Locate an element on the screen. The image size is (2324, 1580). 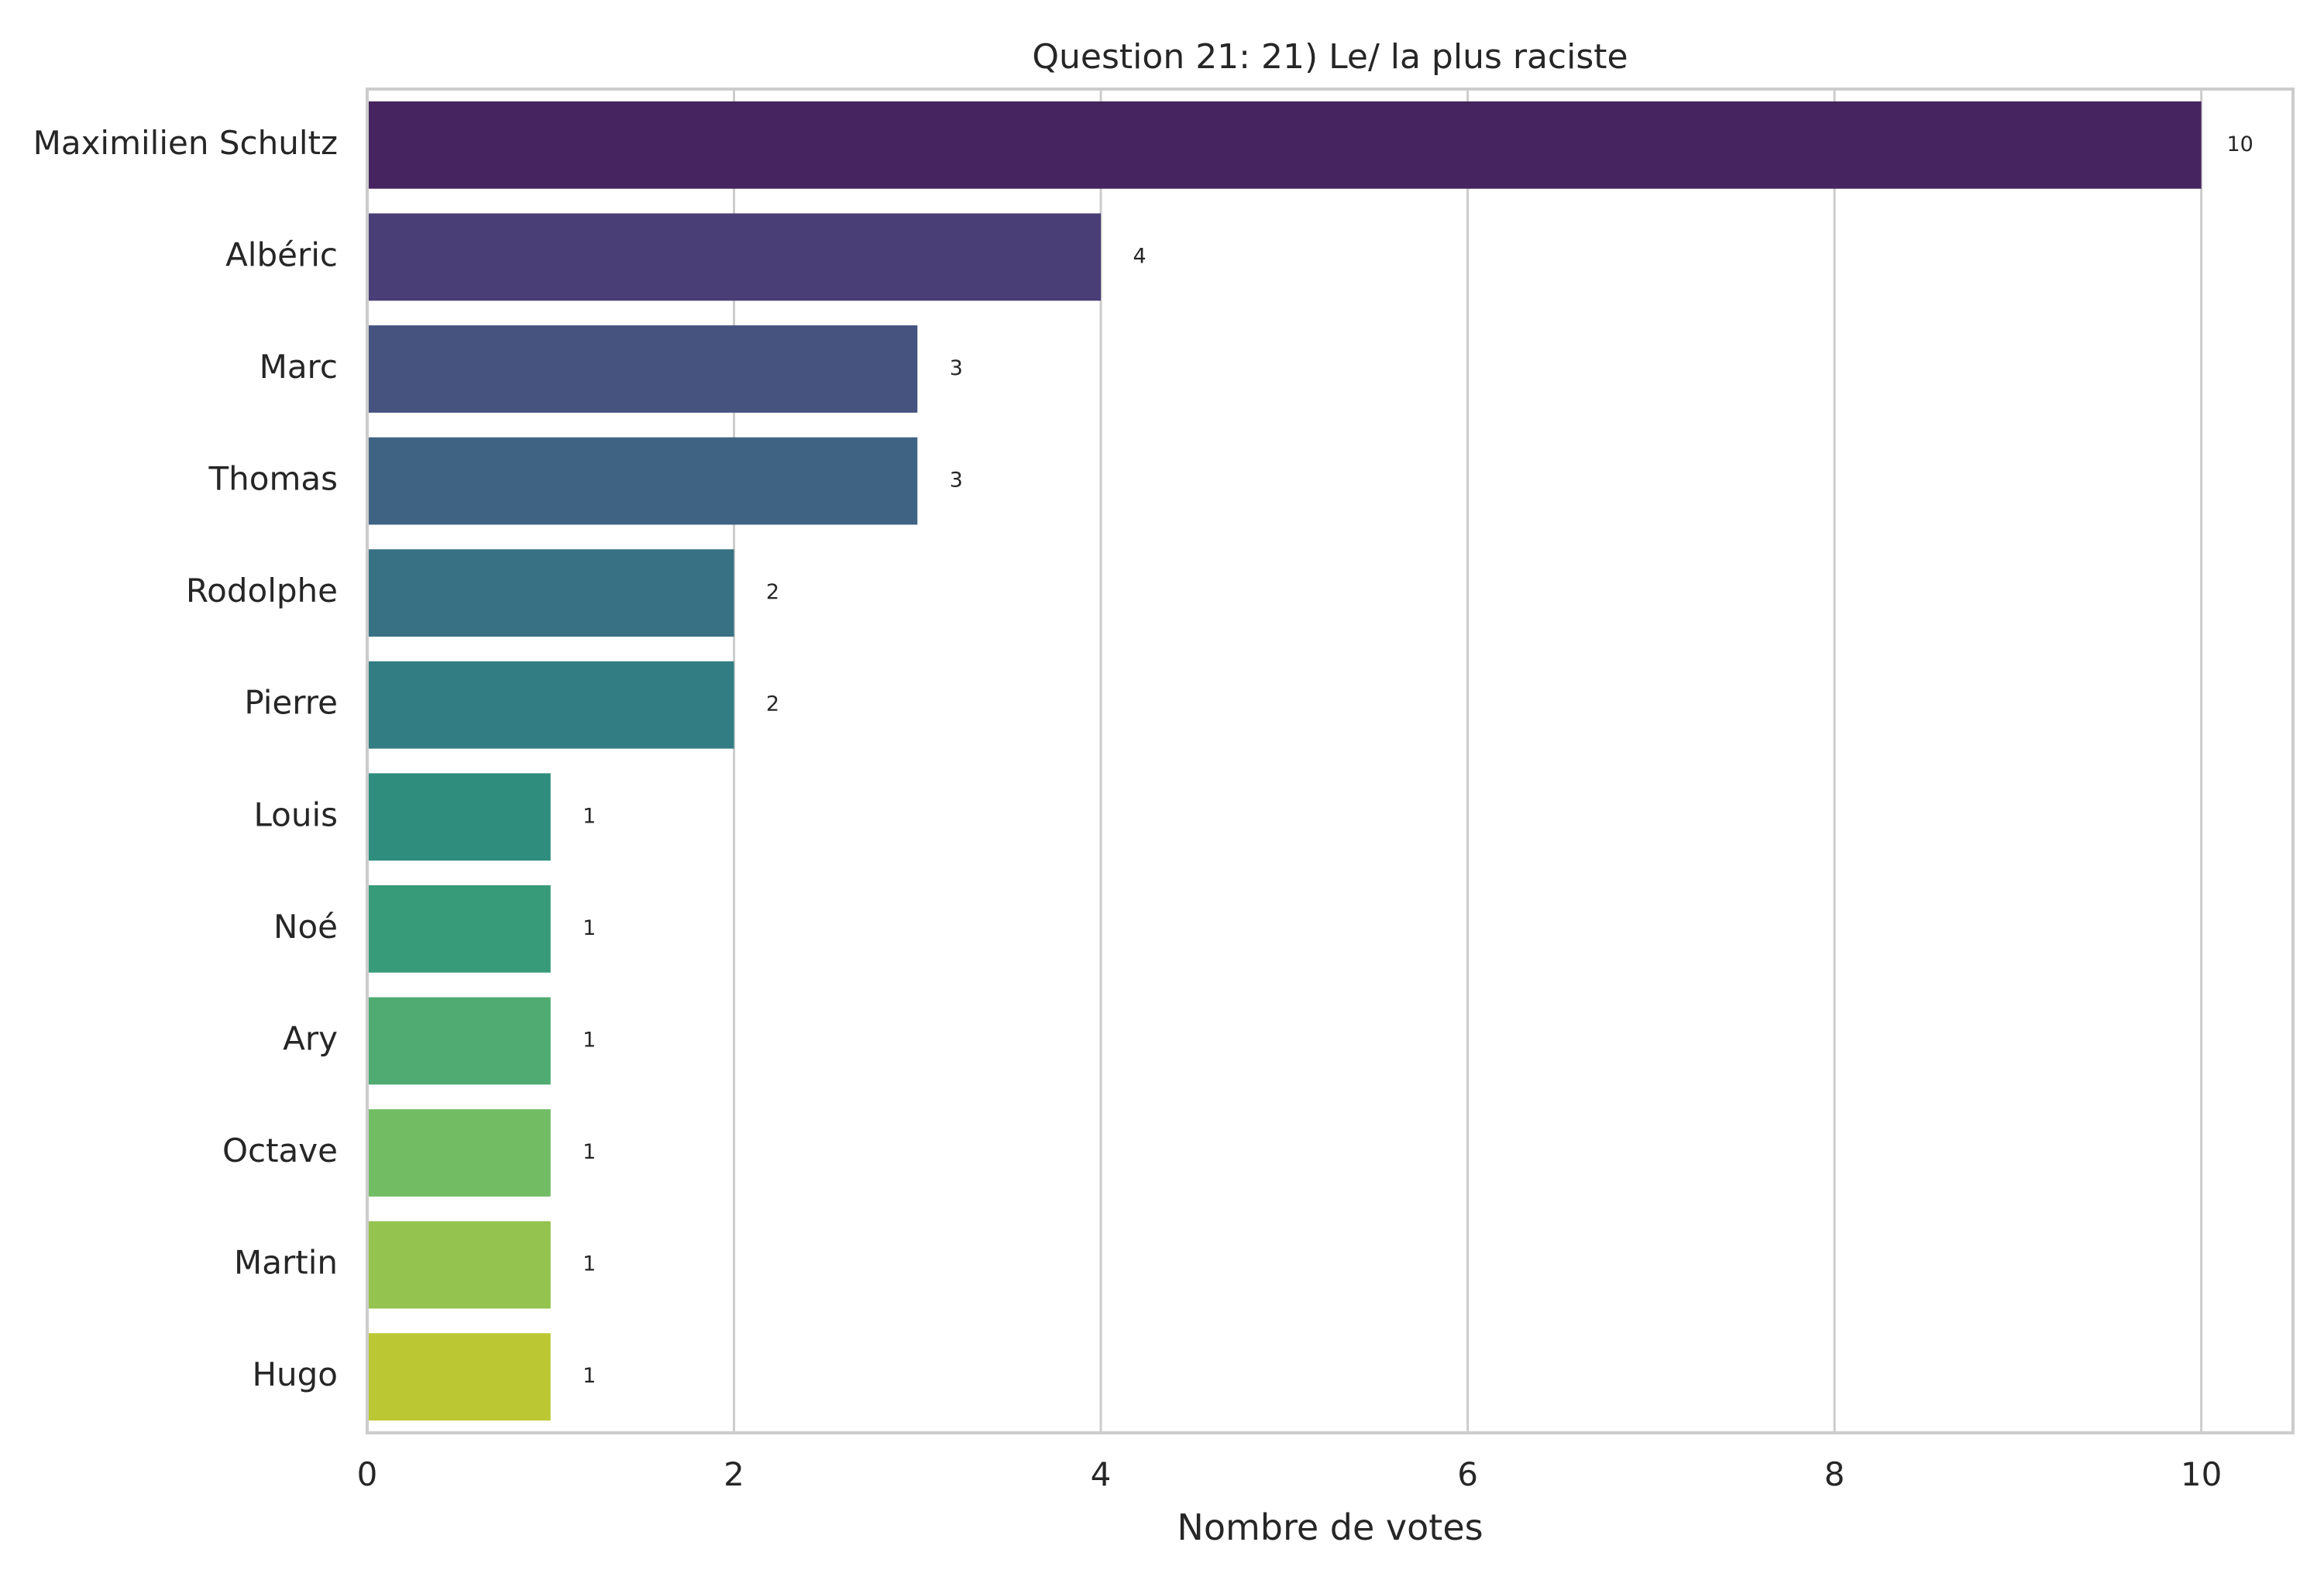
category-label: Ary is located at coordinates (310, 1038).